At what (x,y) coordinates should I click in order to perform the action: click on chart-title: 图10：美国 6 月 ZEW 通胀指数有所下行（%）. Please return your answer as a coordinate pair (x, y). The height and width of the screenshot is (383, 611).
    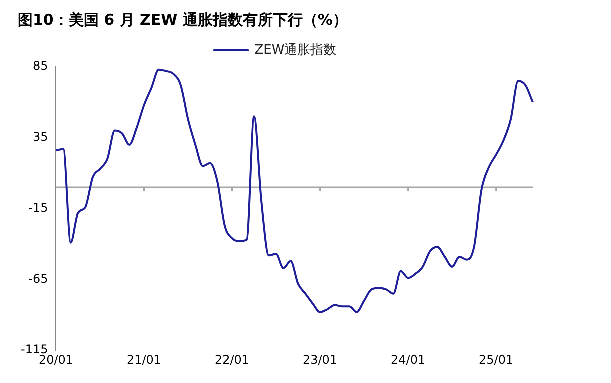
    Looking at the image, I should click on (183, 19).